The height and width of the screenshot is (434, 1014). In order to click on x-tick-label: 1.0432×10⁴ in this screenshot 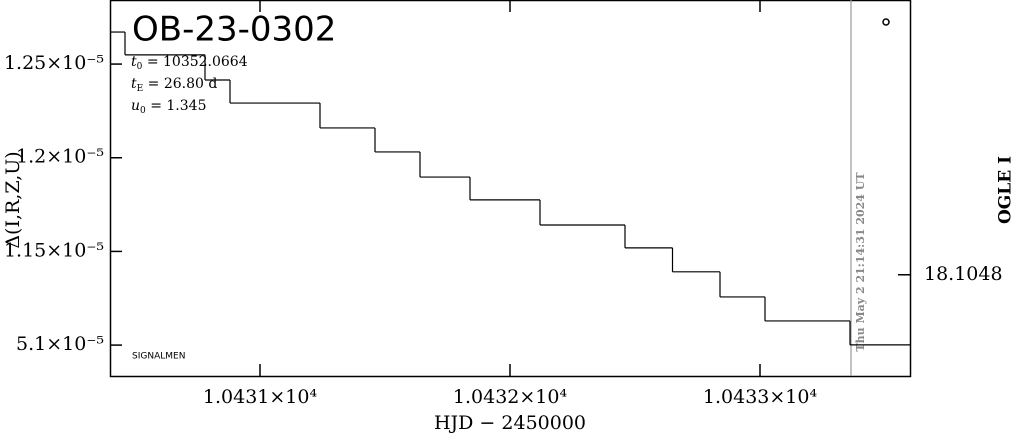, I will do `click(510, 397)`.